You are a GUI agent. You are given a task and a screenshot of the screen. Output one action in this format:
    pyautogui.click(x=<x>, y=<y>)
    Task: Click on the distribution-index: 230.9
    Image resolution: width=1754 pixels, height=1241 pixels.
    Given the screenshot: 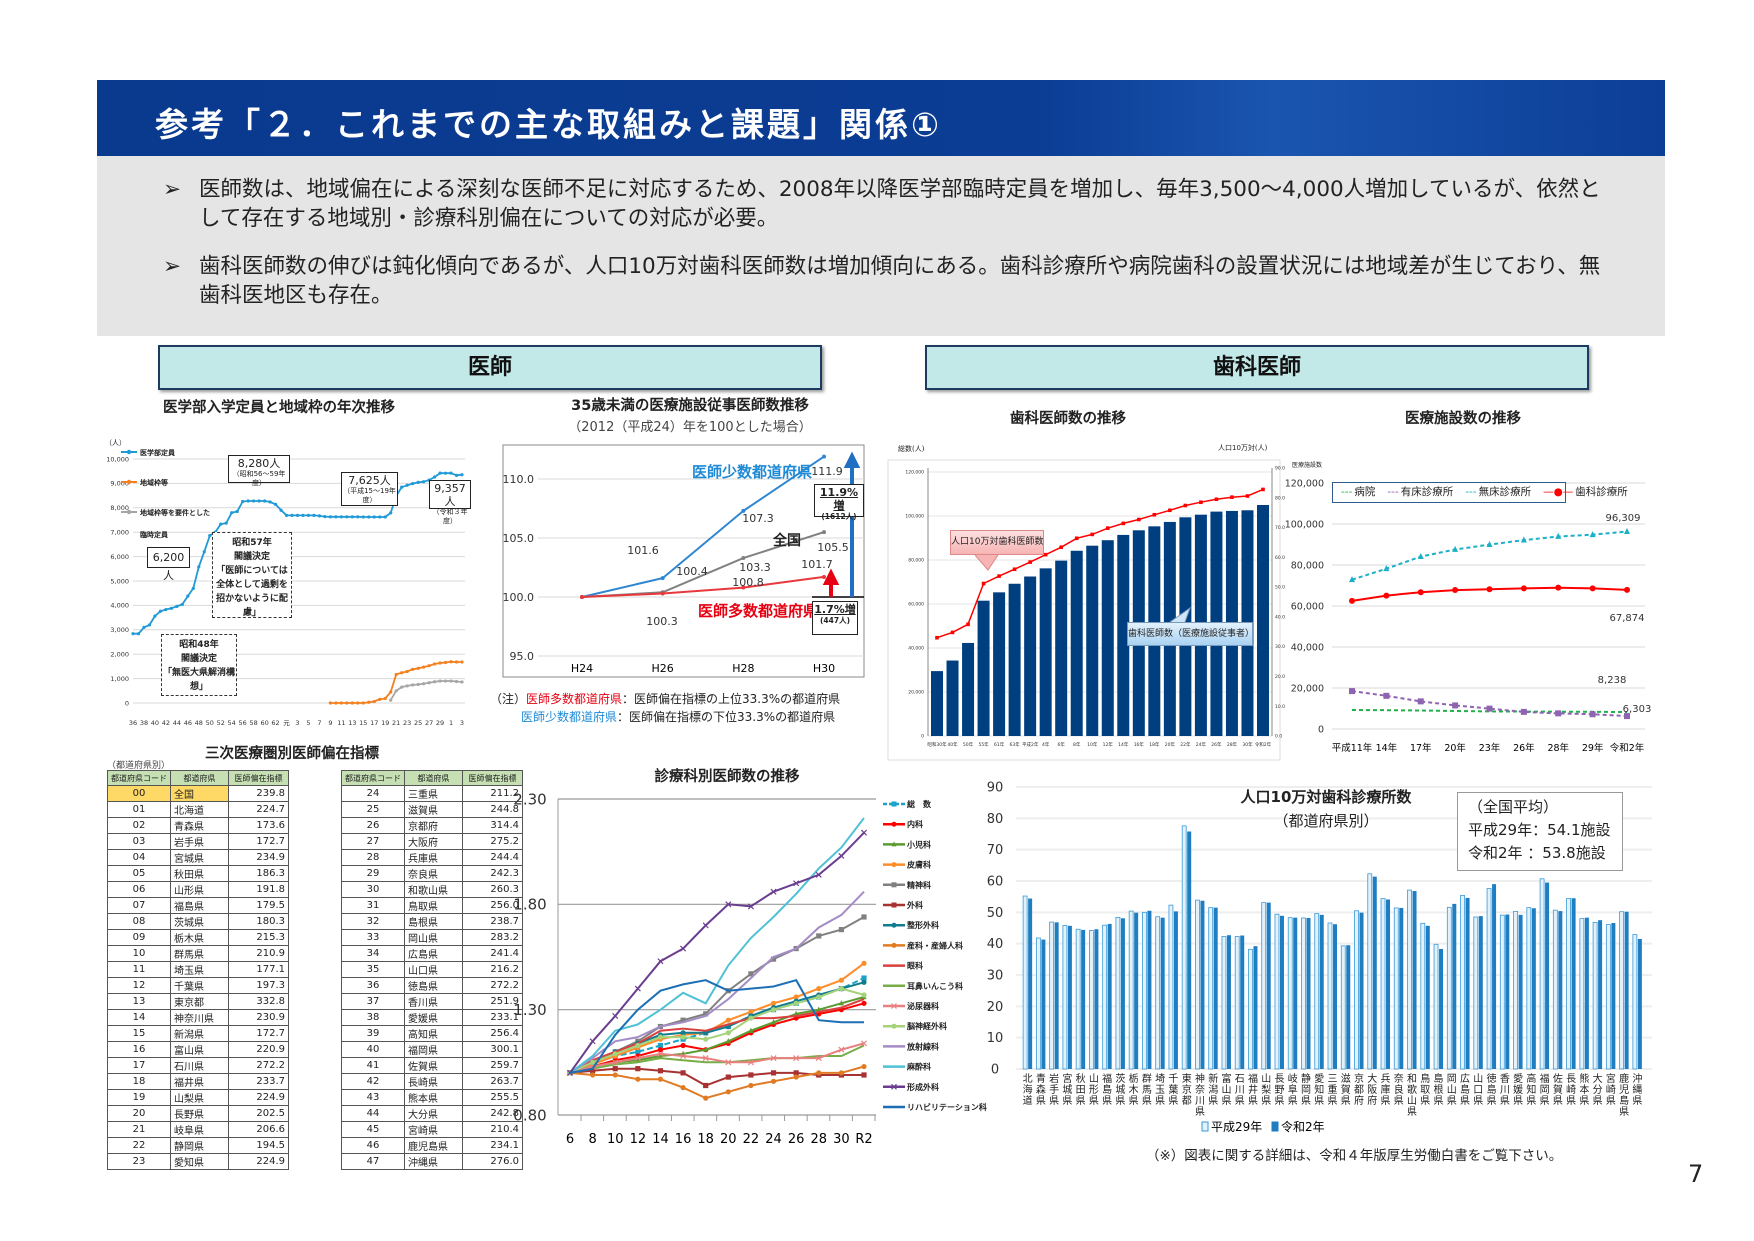 What is the action you would take?
    pyautogui.click(x=258, y=1018)
    